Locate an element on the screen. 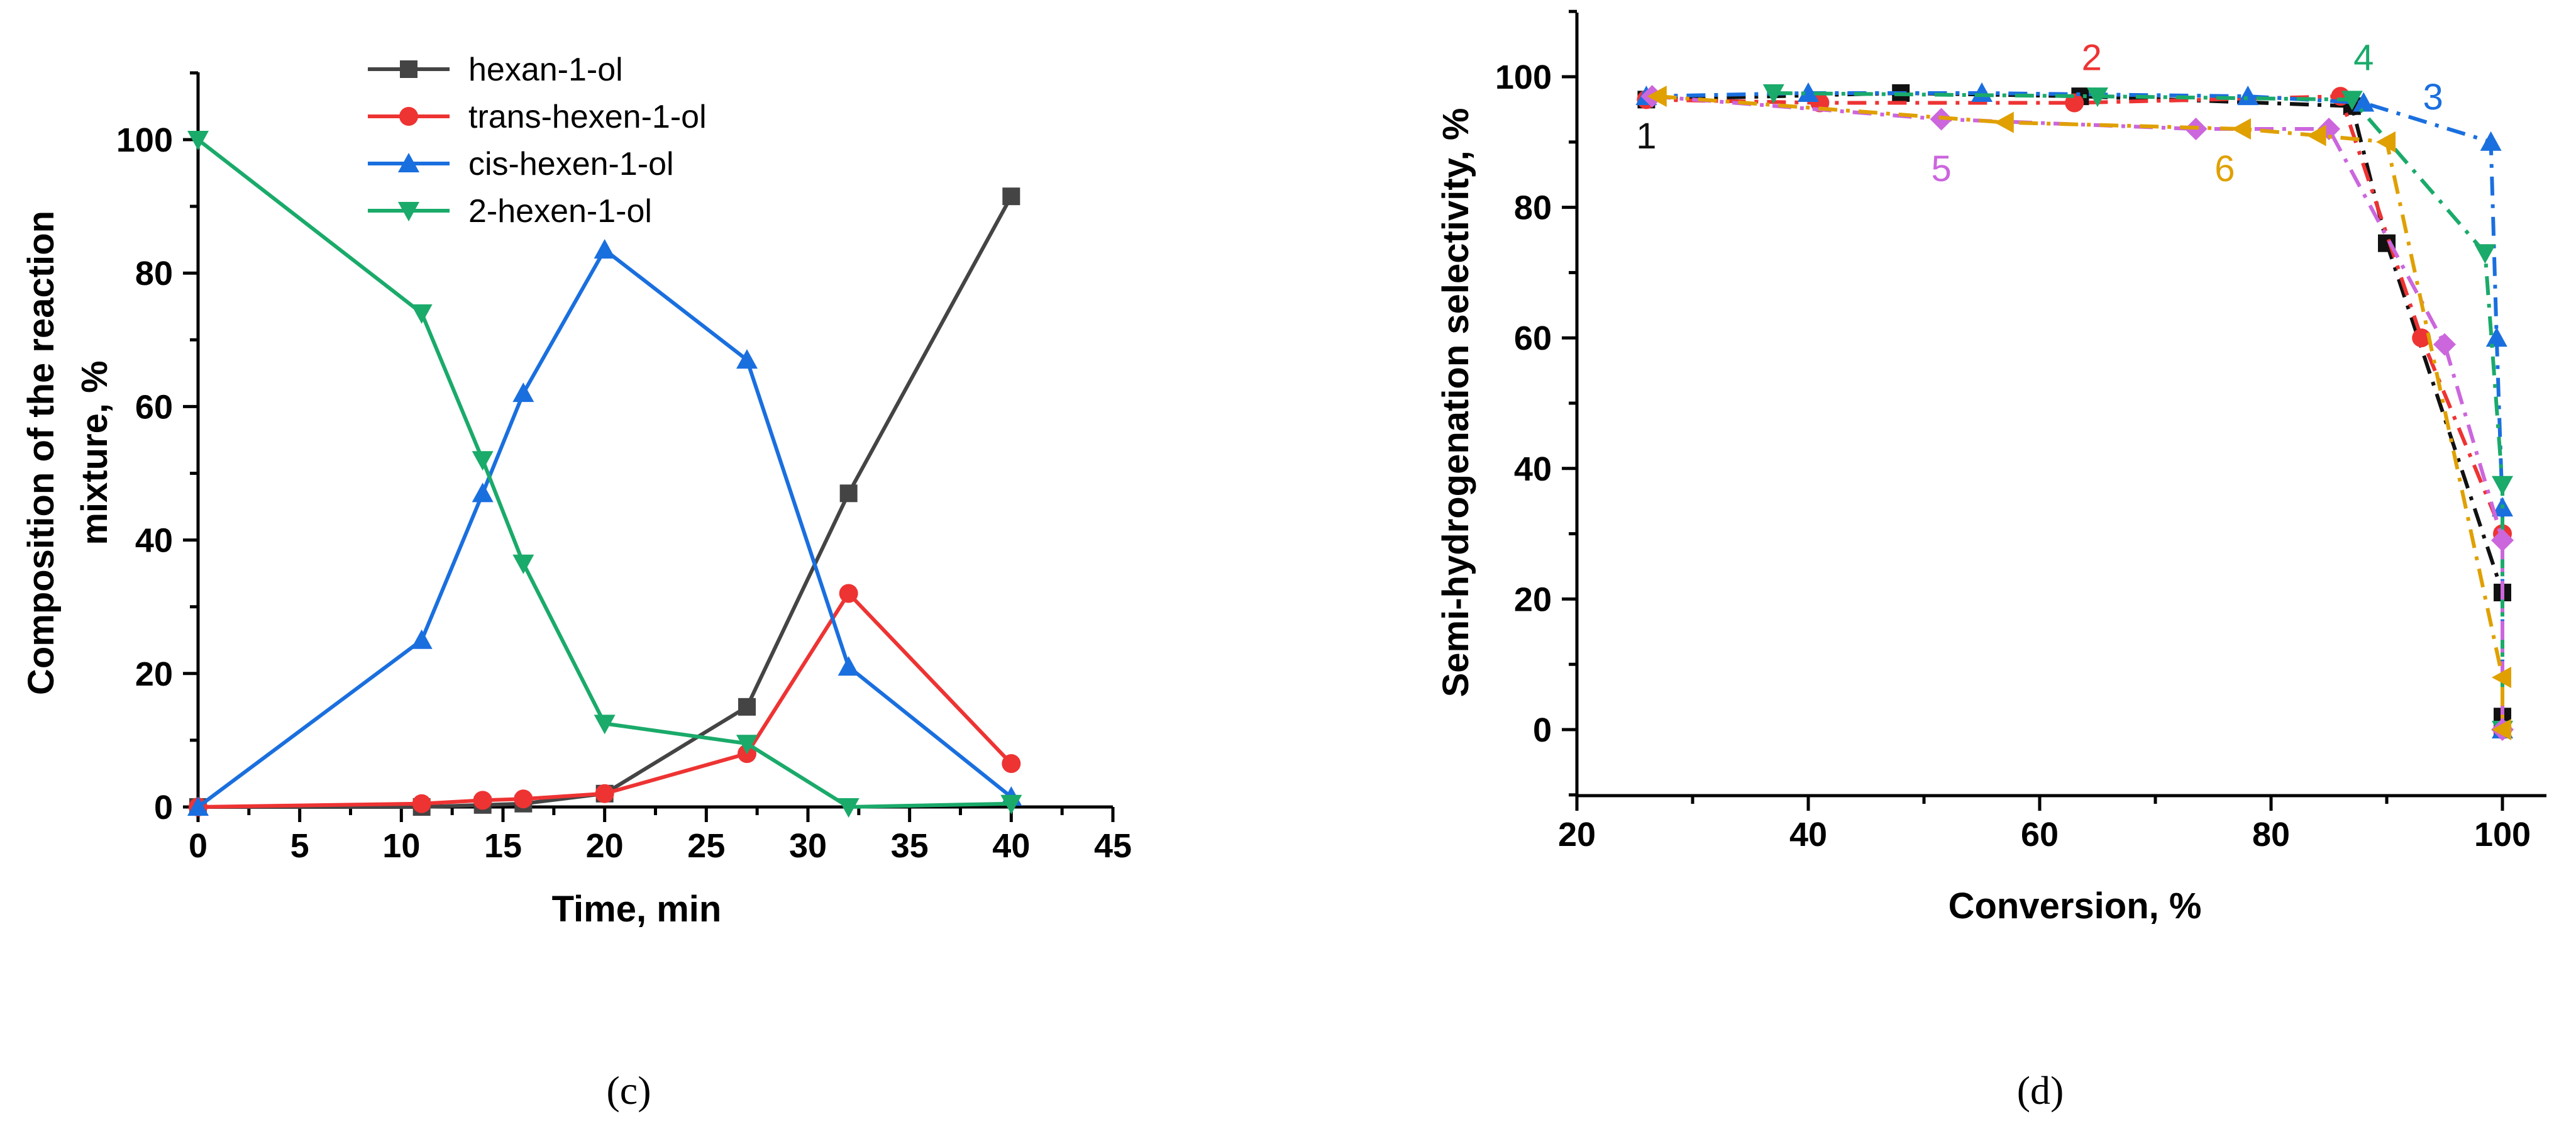  curve-number-label: 5 is located at coordinates (1941, 169).